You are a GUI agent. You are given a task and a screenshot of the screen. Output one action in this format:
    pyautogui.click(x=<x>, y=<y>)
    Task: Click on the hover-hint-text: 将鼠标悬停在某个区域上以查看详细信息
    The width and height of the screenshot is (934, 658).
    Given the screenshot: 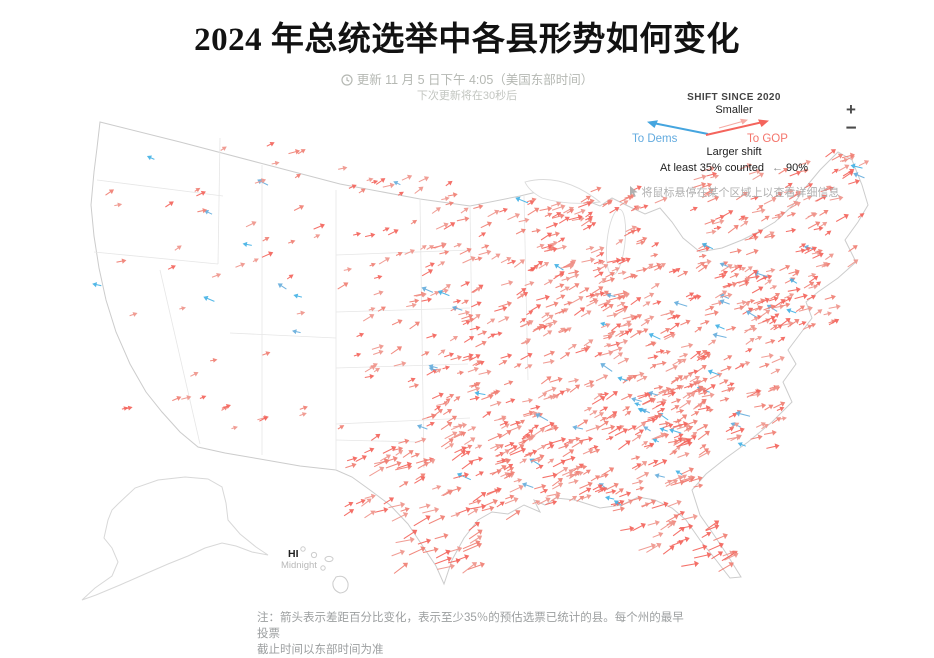 What is the action you would take?
    pyautogui.click(x=740, y=193)
    